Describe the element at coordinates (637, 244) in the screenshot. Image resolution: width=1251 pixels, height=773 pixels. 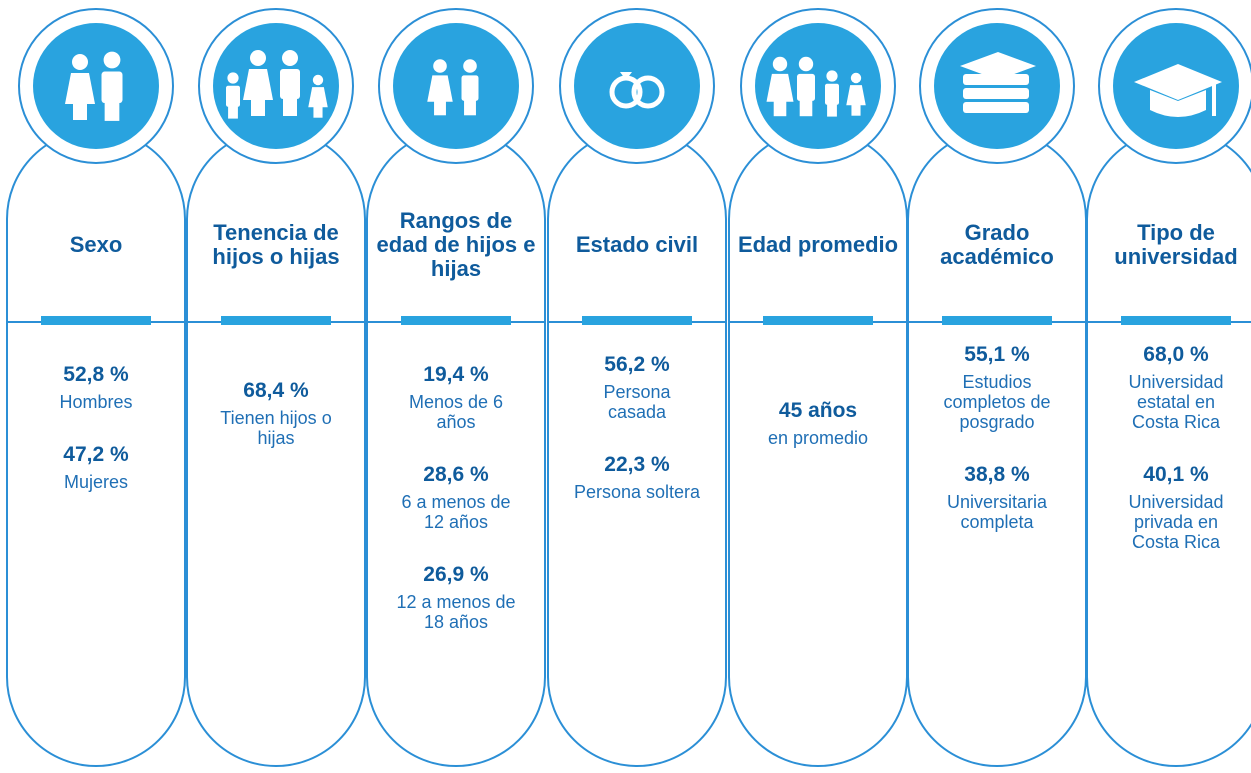
I see `column-title: Estado civil` at that location.